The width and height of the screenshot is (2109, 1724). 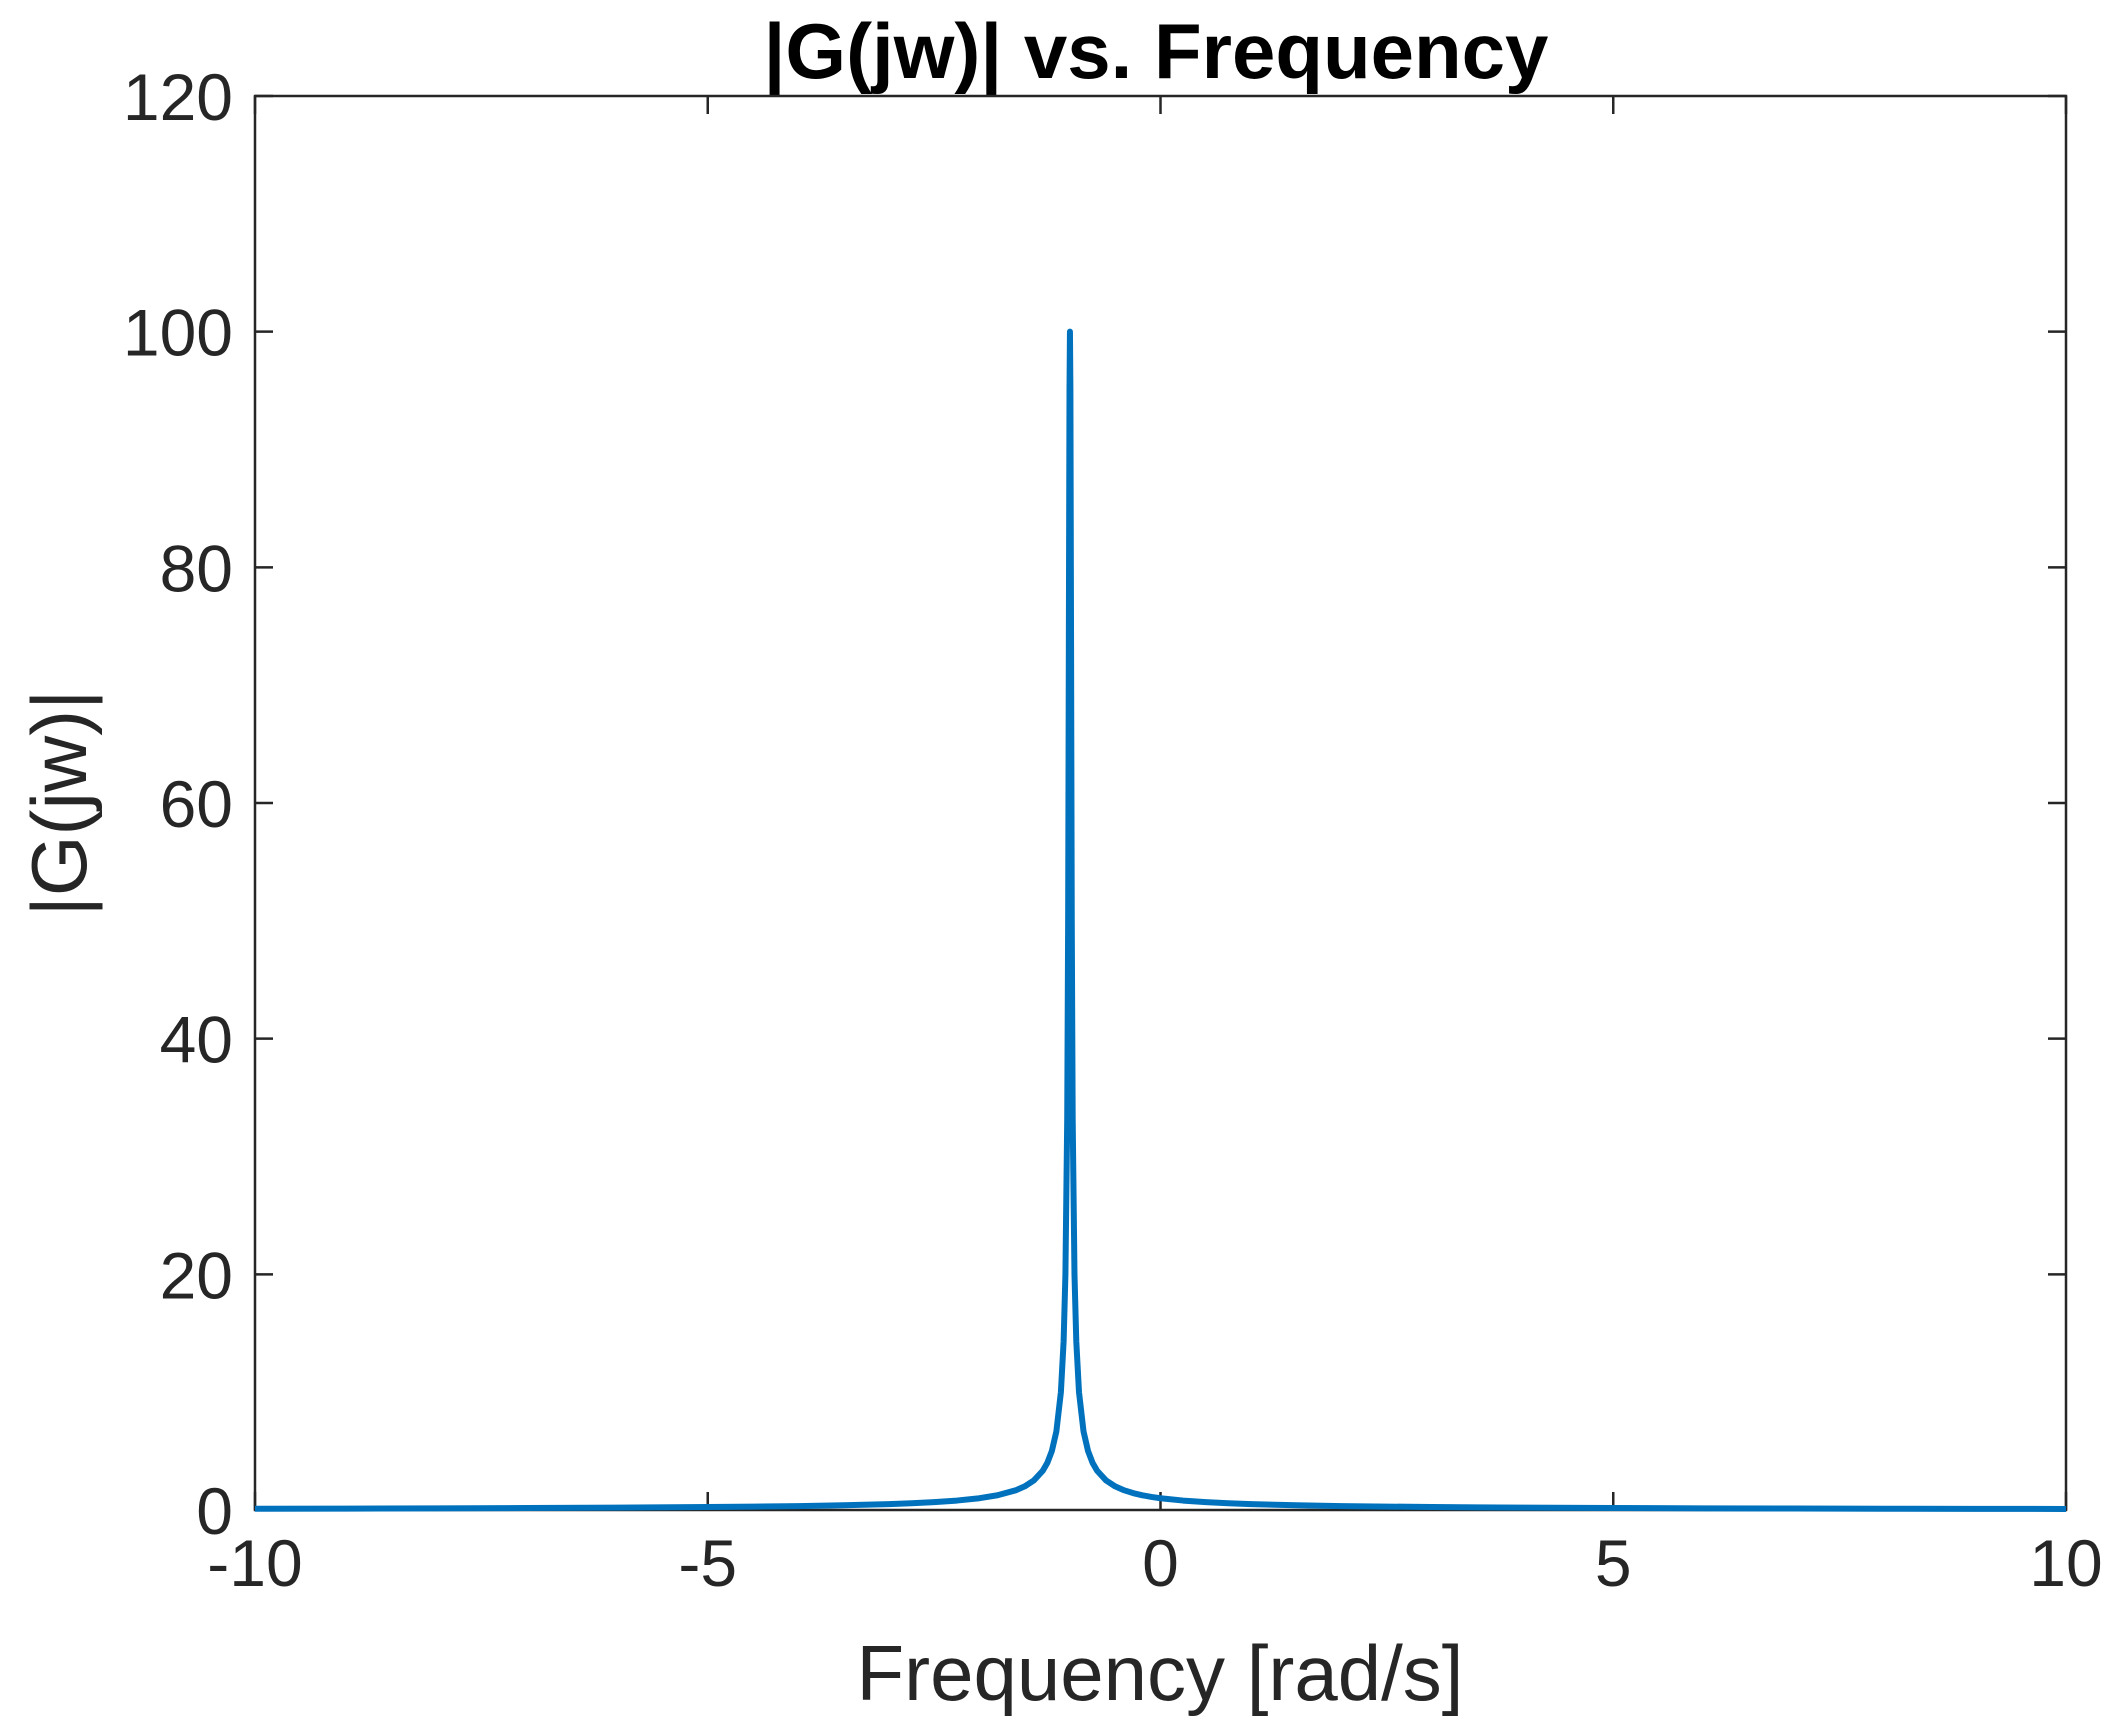 What do you see at coordinates (1160, 1563) in the screenshot?
I see `x-tick-label: 0` at bounding box center [1160, 1563].